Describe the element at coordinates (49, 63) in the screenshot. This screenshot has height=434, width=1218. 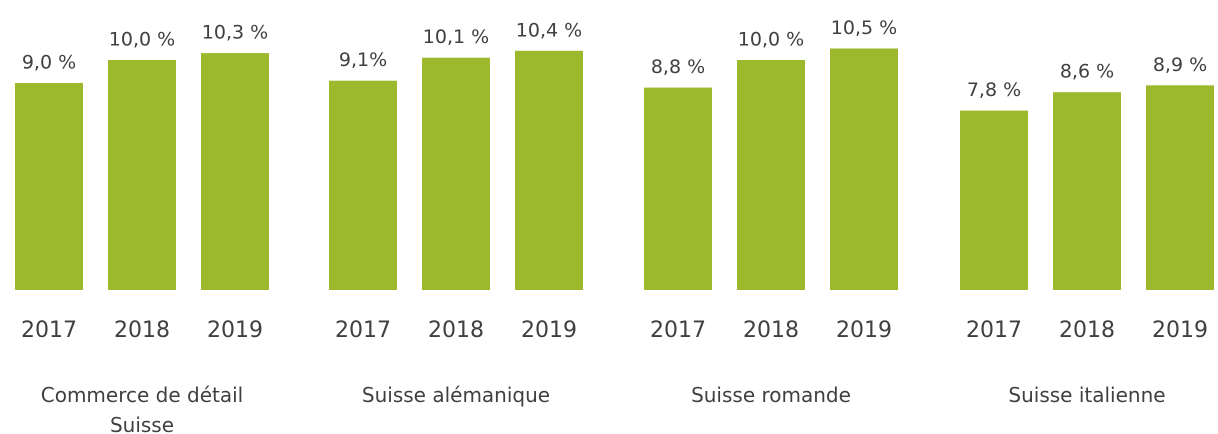
I see `value-label: 9,0 %` at that location.